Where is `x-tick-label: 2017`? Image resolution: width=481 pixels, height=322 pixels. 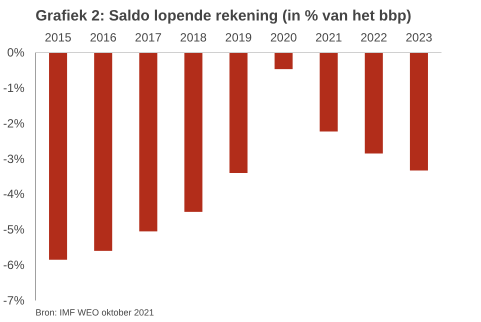
x-tick-label: 2017 is located at coordinates (148, 37).